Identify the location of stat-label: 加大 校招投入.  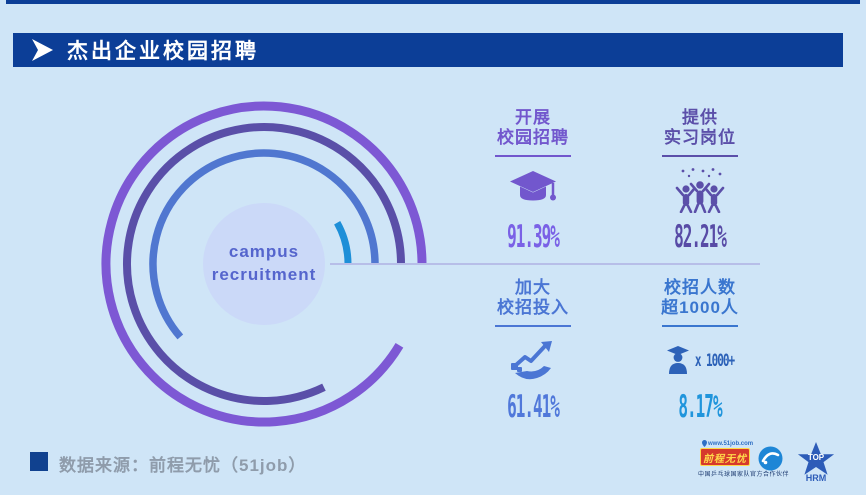
(533, 297).